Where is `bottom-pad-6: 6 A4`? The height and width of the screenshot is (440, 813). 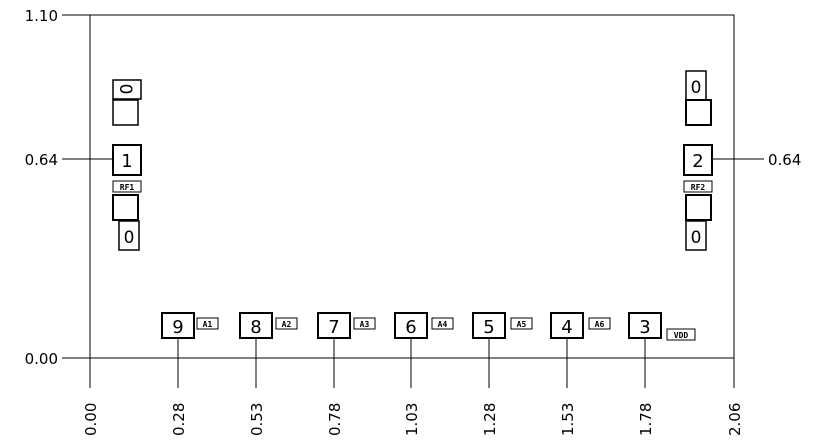
bottom-pad-6: 6 A4 is located at coordinates (424, 325).